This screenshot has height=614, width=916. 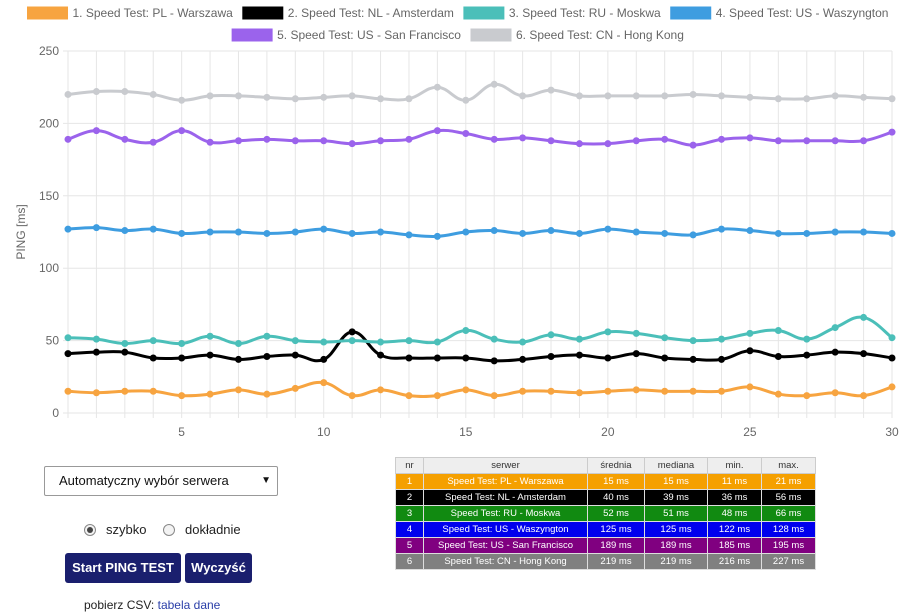 I want to click on cell-average: 15 ms, so click(x=616, y=481).